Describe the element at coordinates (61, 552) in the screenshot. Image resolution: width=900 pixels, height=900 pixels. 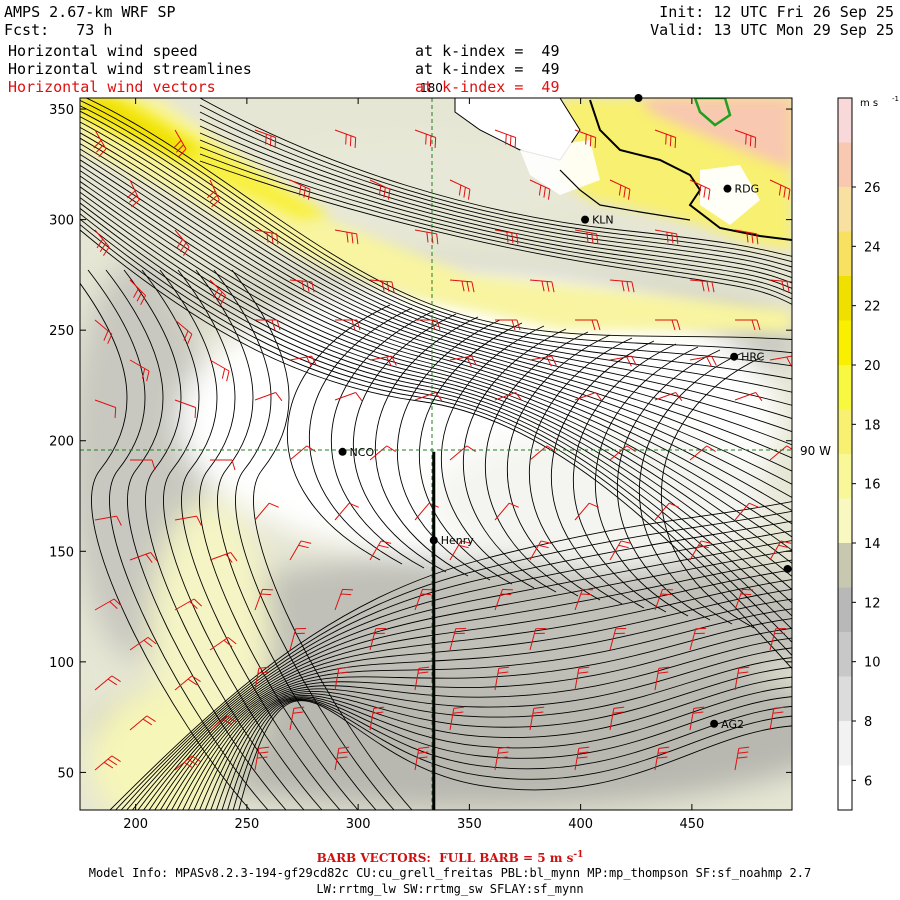
I see `y-tick-label: 150` at that location.